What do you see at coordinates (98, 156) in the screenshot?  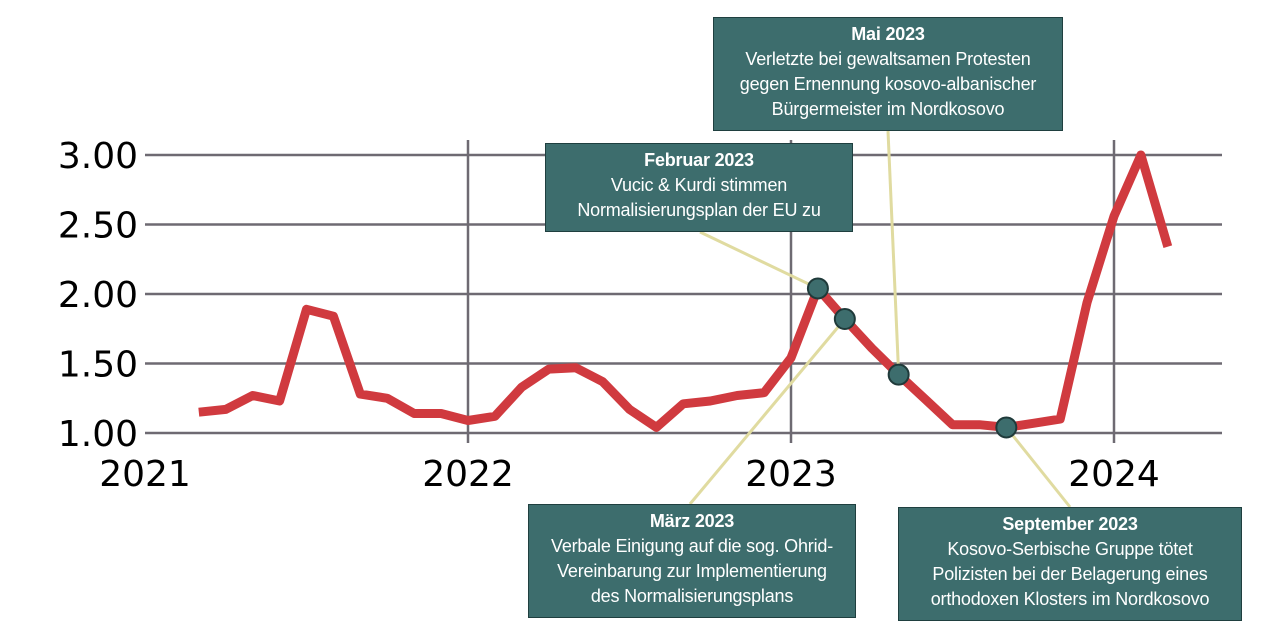 I see `y-tick-label: 3.00` at bounding box center [98, 156].